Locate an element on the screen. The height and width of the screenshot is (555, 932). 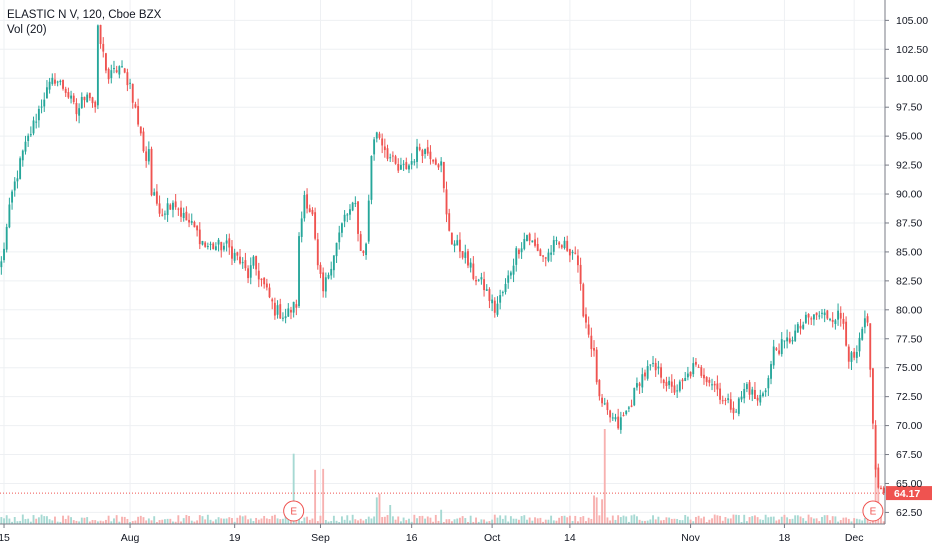
x-tick-label: Oct is located at coordinates (492, 538).